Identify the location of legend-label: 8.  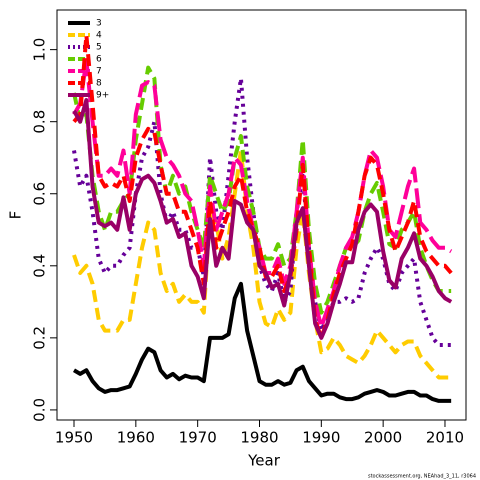
(99, 84).